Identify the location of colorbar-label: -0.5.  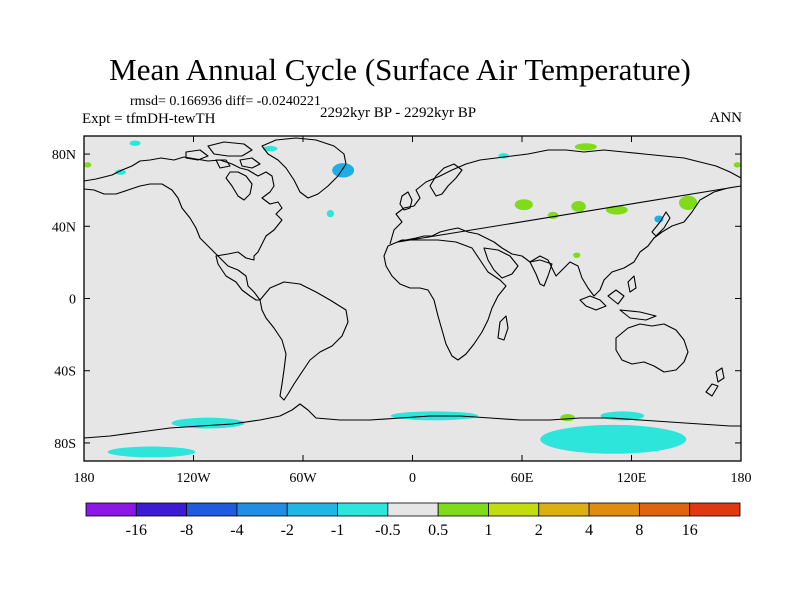
(387, 530).